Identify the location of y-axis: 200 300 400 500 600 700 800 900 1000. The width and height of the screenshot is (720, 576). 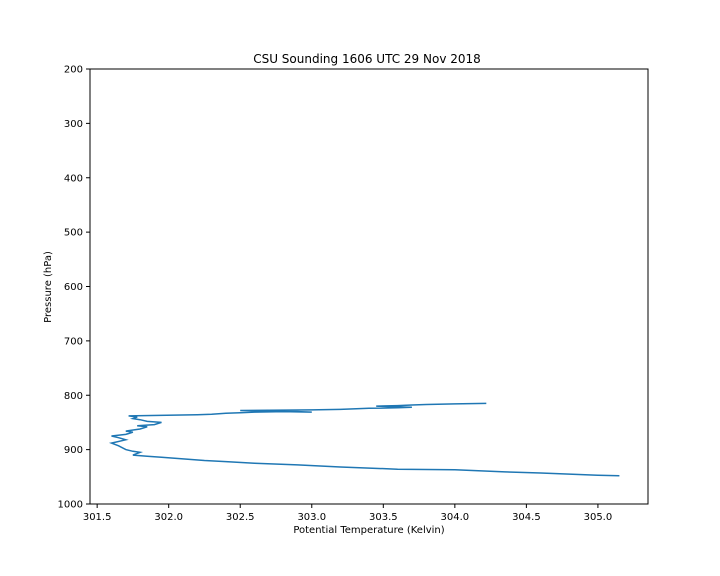
(74, 288).